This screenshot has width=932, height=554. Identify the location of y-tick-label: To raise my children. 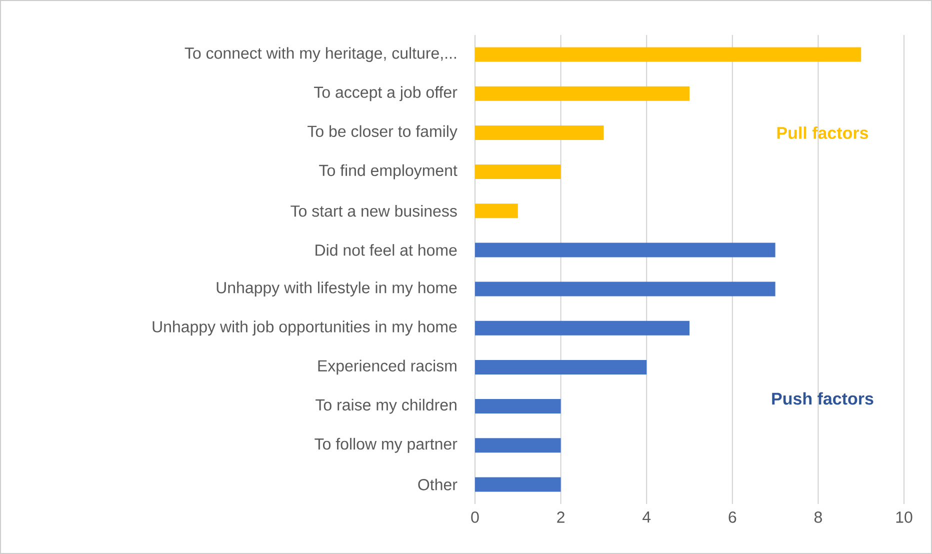
(386, 406).